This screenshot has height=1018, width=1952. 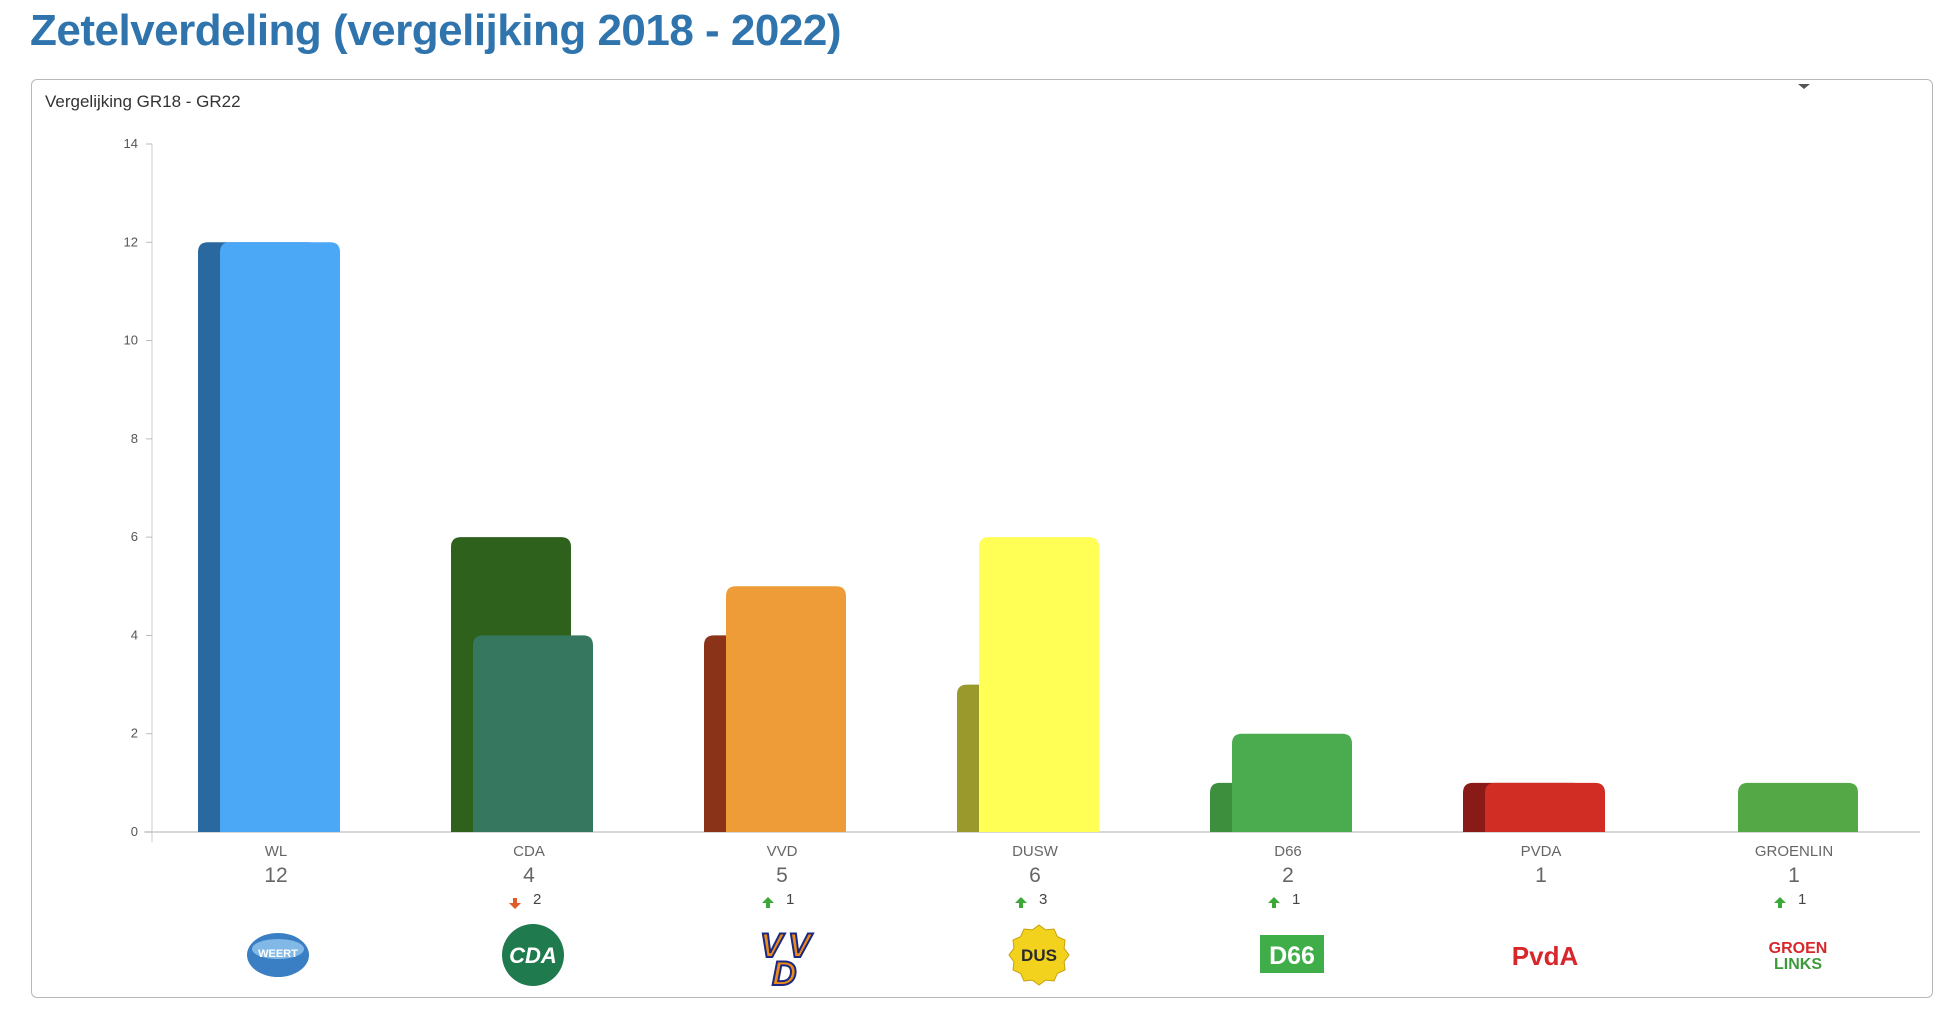 I want to click on bar-current-d66, so click(x=1292, y=782).